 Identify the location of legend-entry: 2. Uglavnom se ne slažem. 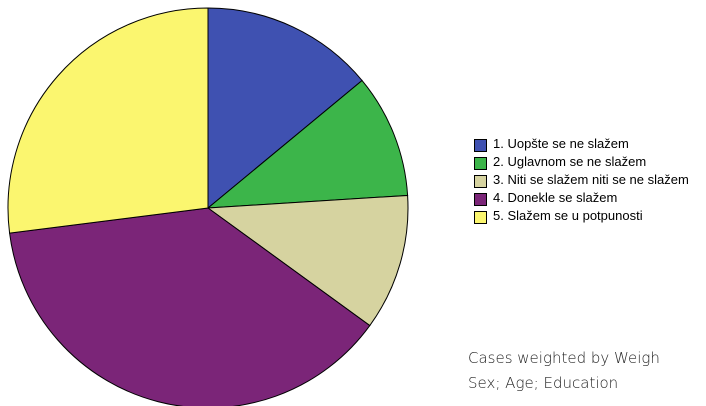
(590, 162).